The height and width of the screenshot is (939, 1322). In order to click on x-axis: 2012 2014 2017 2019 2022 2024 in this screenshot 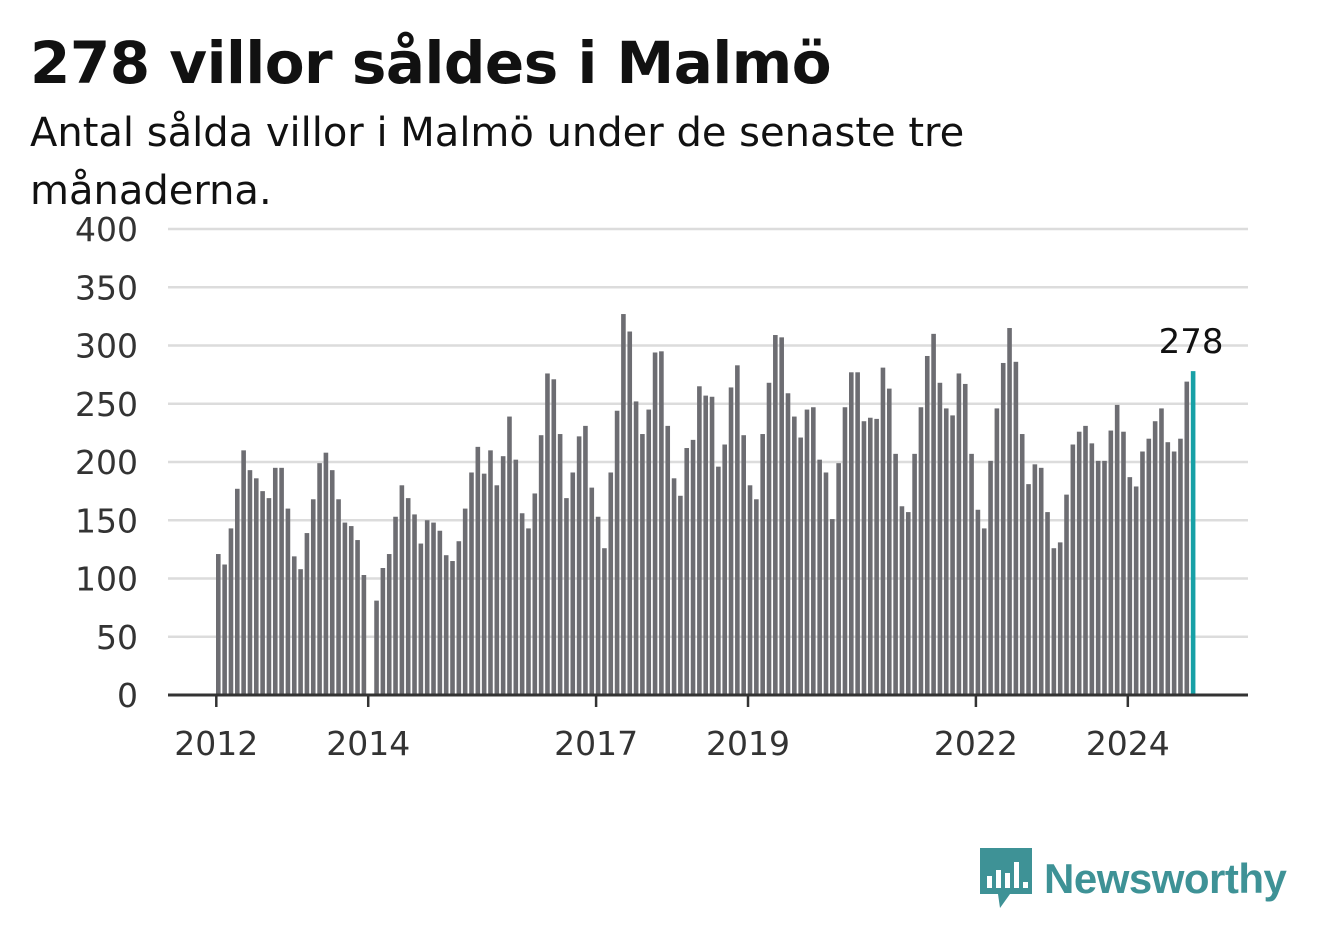, I will do `click(708, 728)`.